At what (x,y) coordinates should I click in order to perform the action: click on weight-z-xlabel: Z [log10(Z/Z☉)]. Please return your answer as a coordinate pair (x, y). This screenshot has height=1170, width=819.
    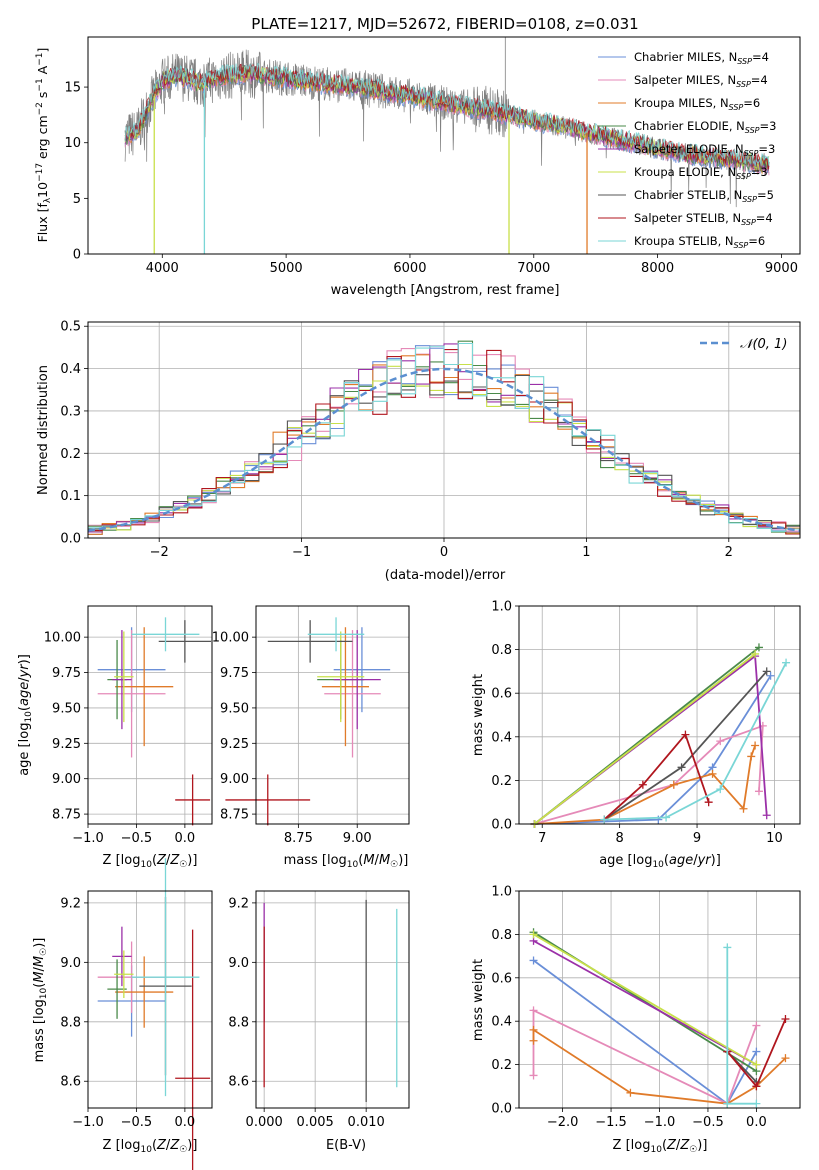
    Looking at the image, I should click on (660, 1146).